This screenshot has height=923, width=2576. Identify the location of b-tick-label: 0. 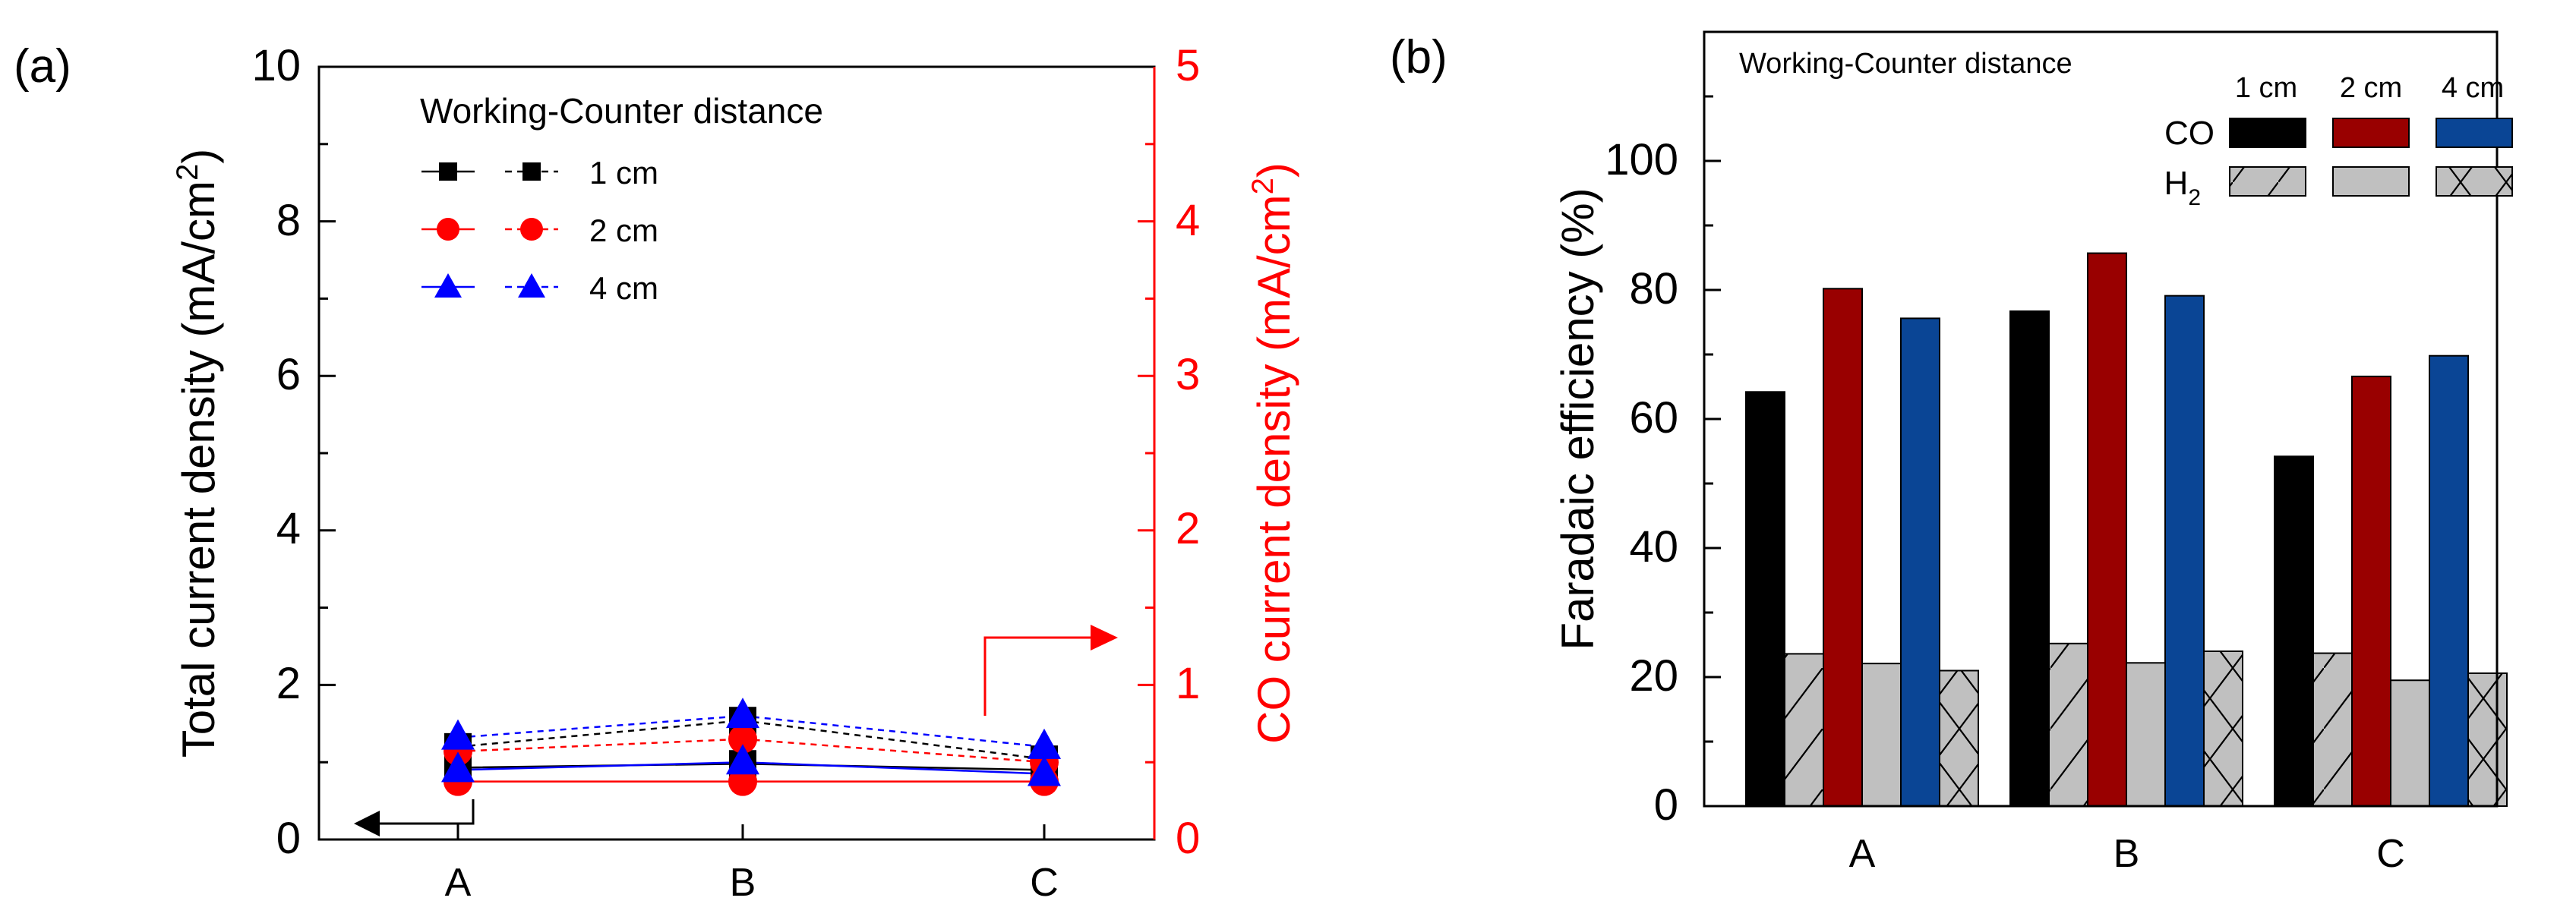
(1666, 805).